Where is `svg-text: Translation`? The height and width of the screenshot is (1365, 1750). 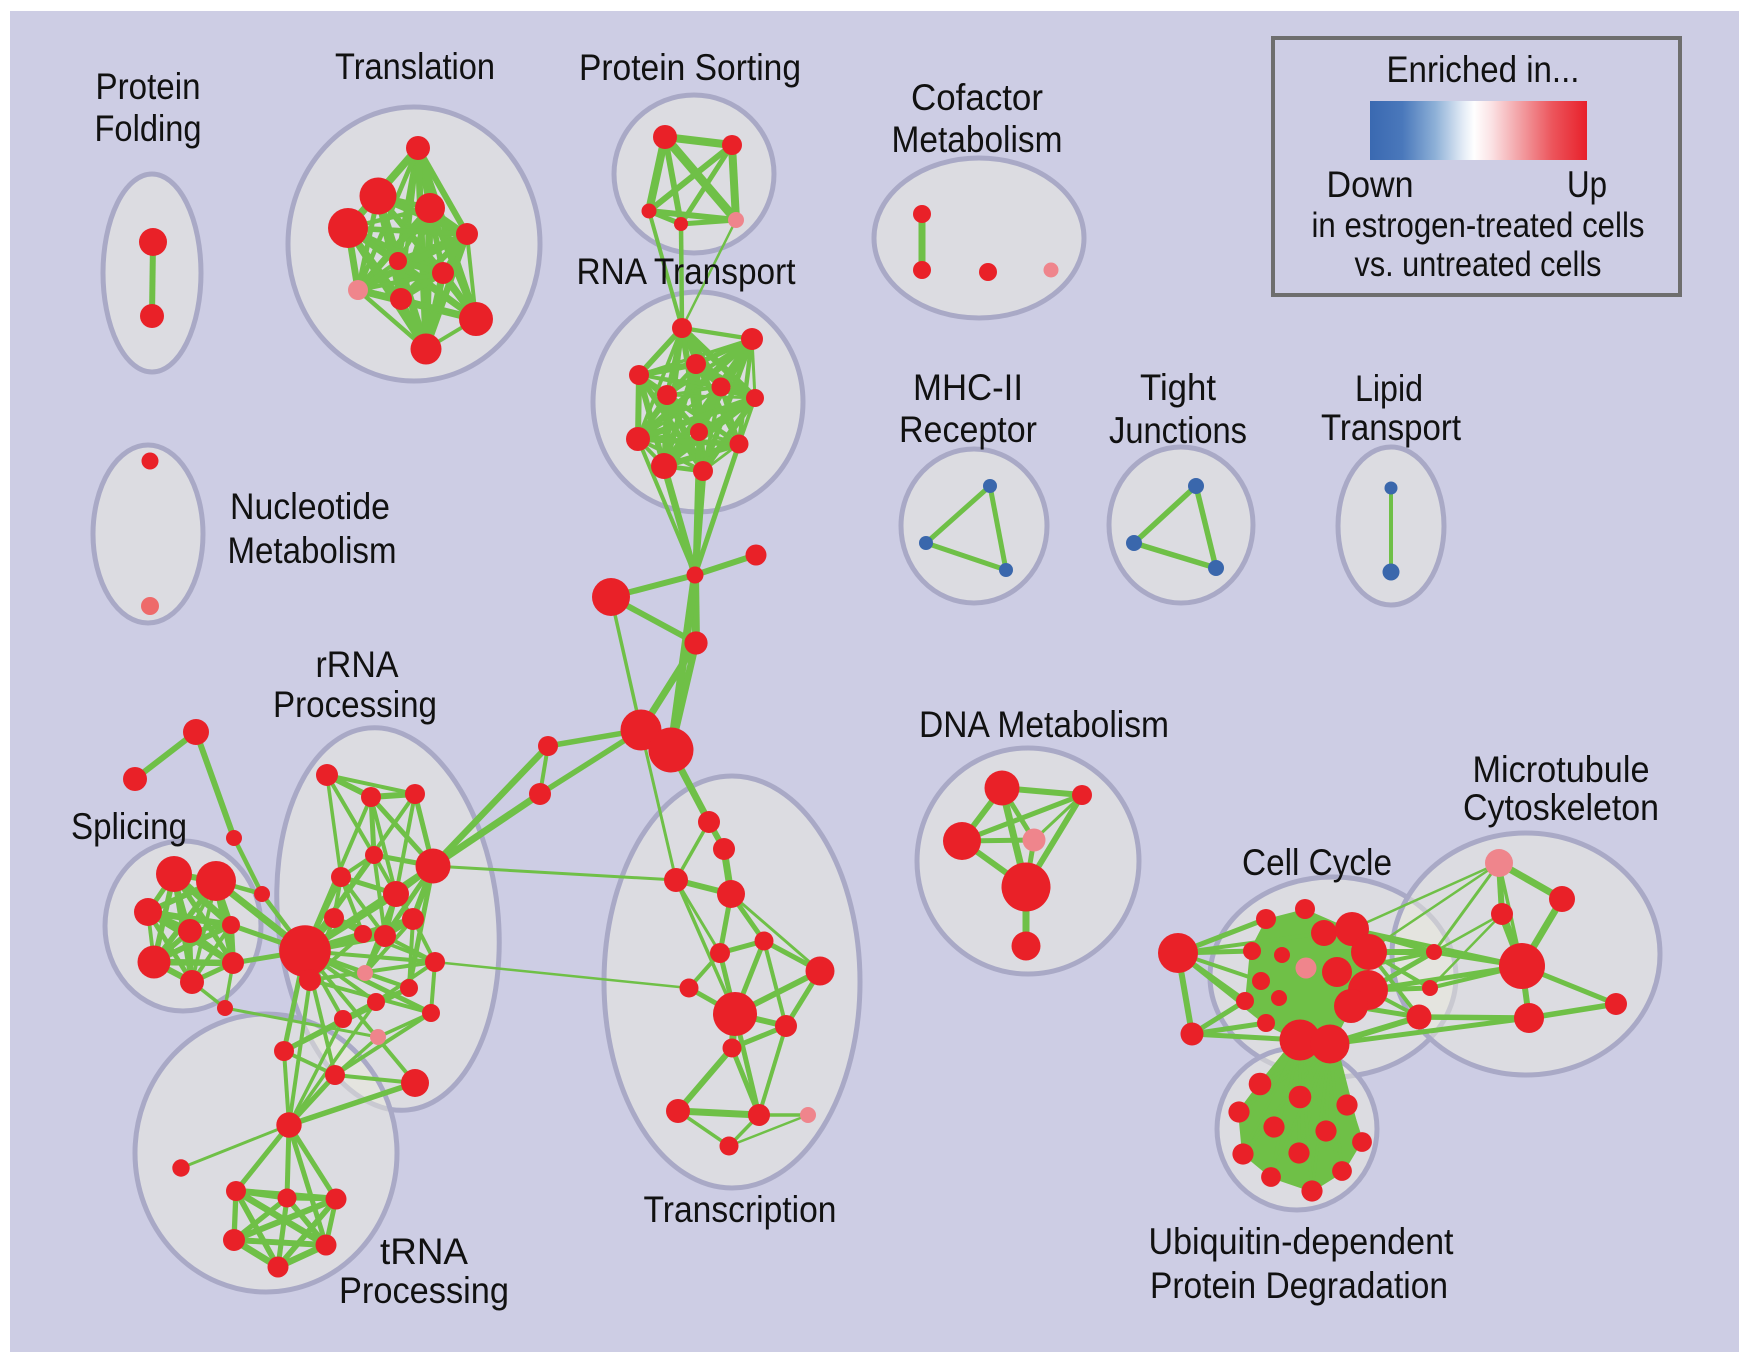 svg-text: Translation is located at coordinates (415, 66).